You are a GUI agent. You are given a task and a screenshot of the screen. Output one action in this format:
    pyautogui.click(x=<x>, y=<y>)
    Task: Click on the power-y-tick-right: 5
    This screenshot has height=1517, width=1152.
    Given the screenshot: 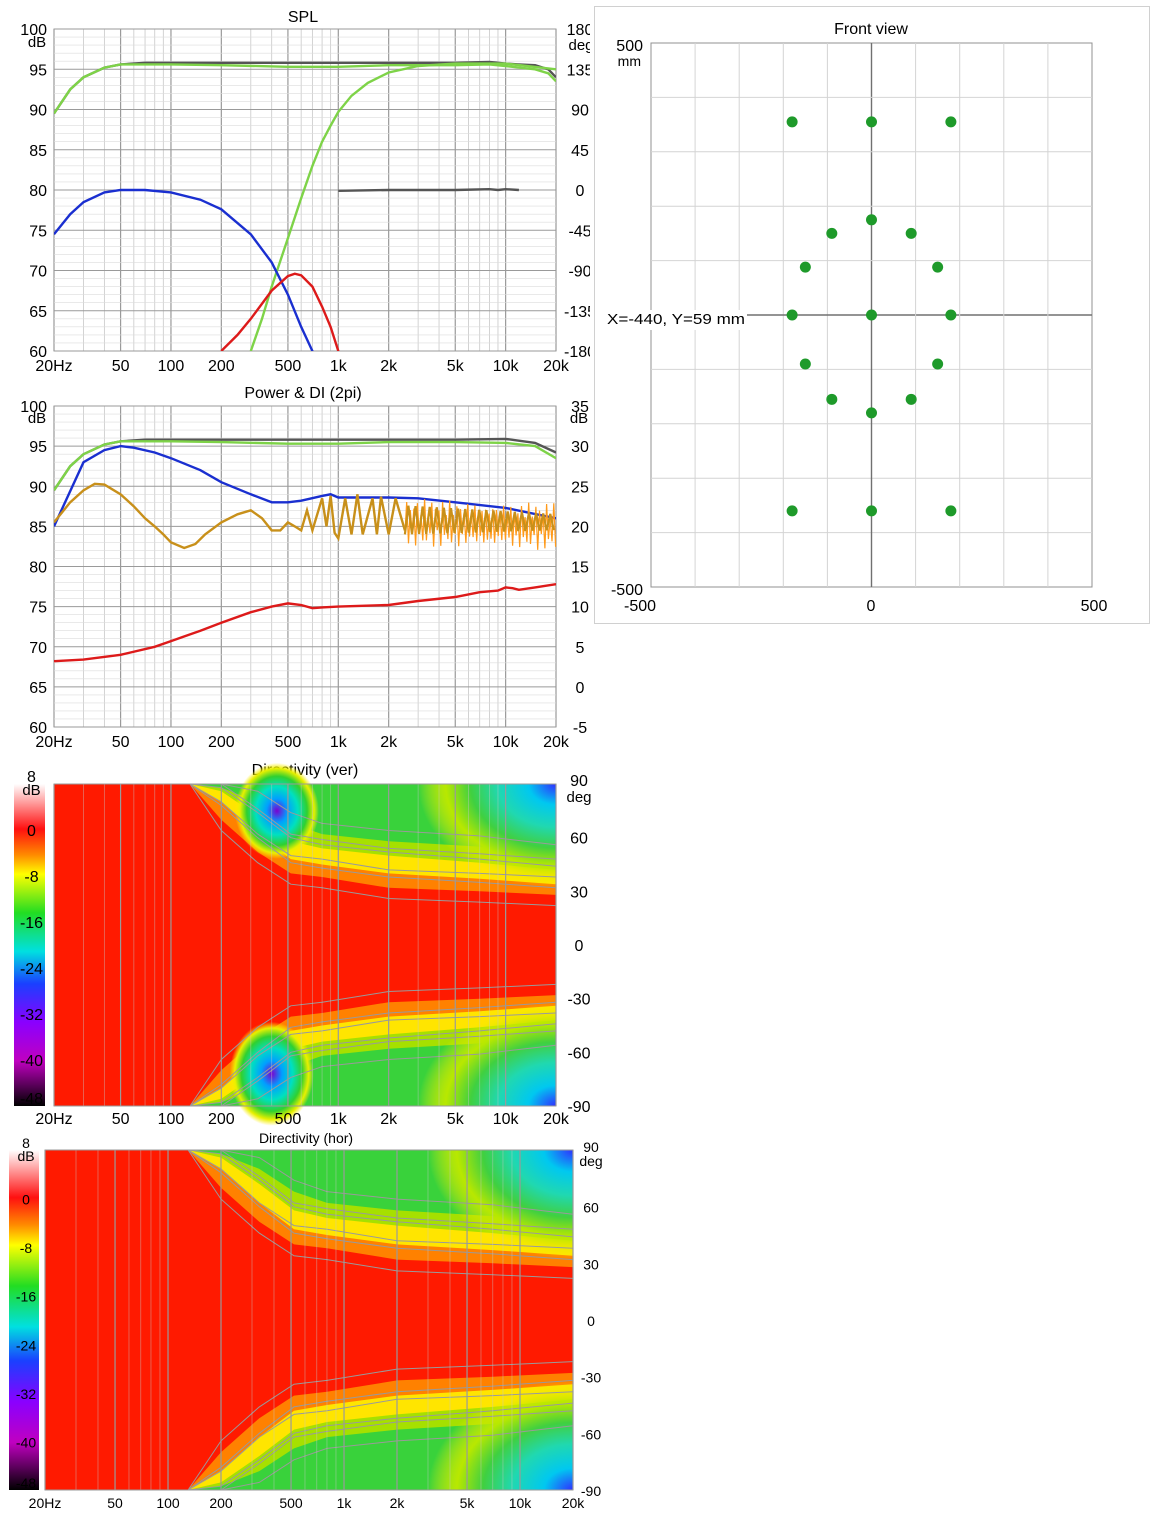 What is the action you would take?
    pyautogui.click(x=580, y=648)
    